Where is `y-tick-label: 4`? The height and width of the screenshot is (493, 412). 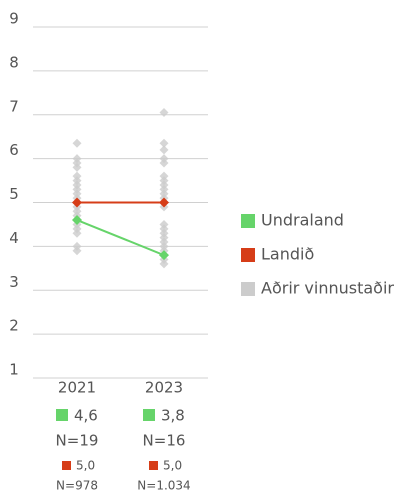 y-tick-label: 4 is located at coordinates (14, 238).